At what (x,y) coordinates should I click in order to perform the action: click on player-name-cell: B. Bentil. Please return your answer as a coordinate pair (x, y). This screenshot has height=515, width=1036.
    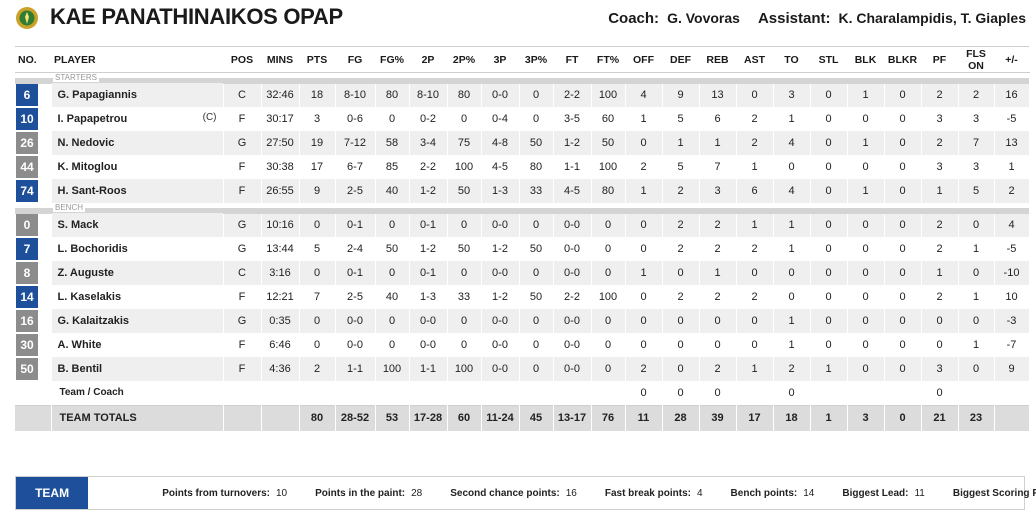
    Looking at the image, I should click on (137, 369).